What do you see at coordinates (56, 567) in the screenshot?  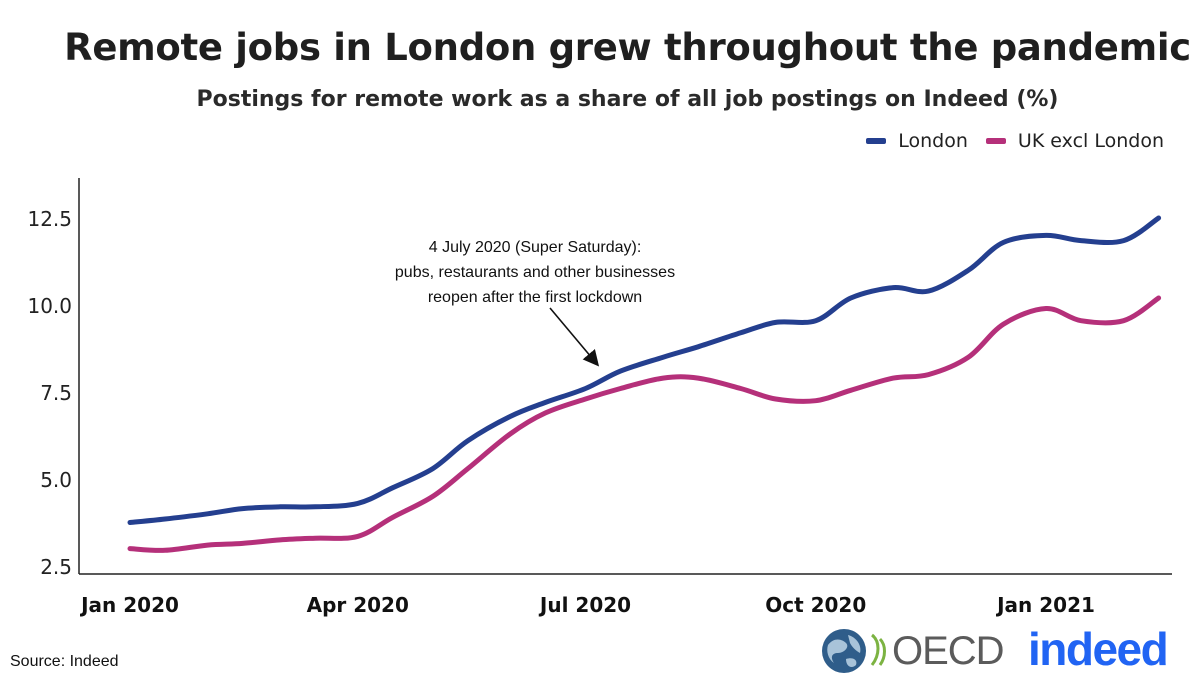 I see `y-tick-label: 2.5` at bounding box center [56, 567].